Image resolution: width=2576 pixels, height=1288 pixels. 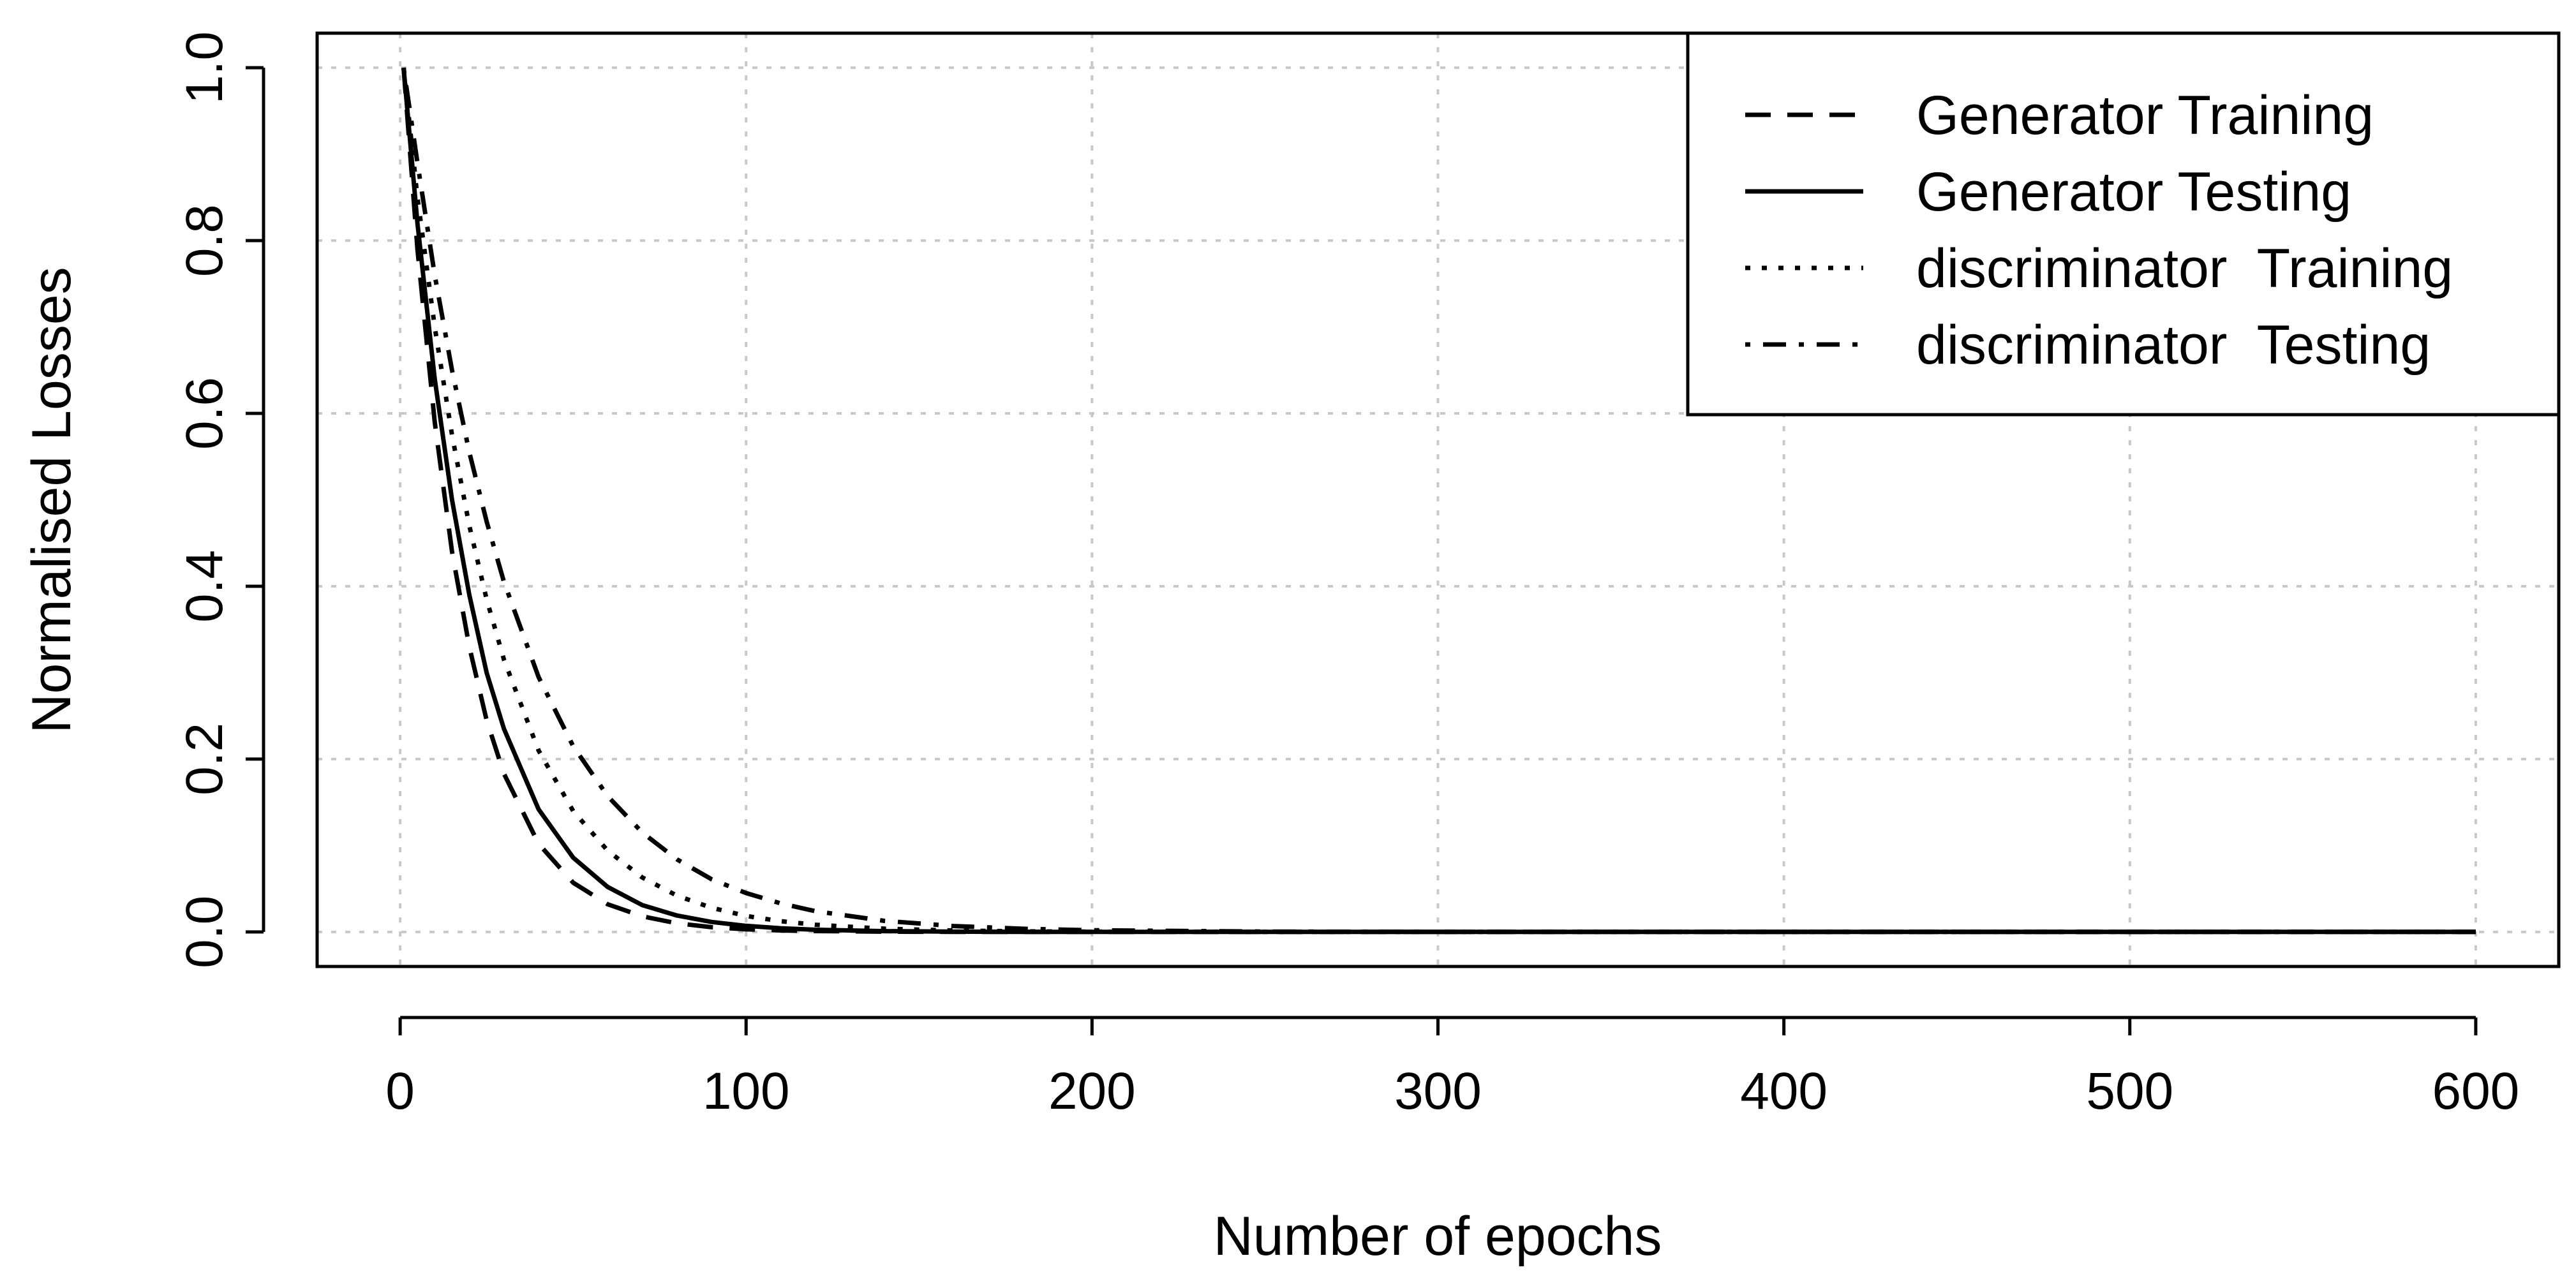 I want to click on legend-label-4: discriminator Testing, so click(x=2173, y=345).